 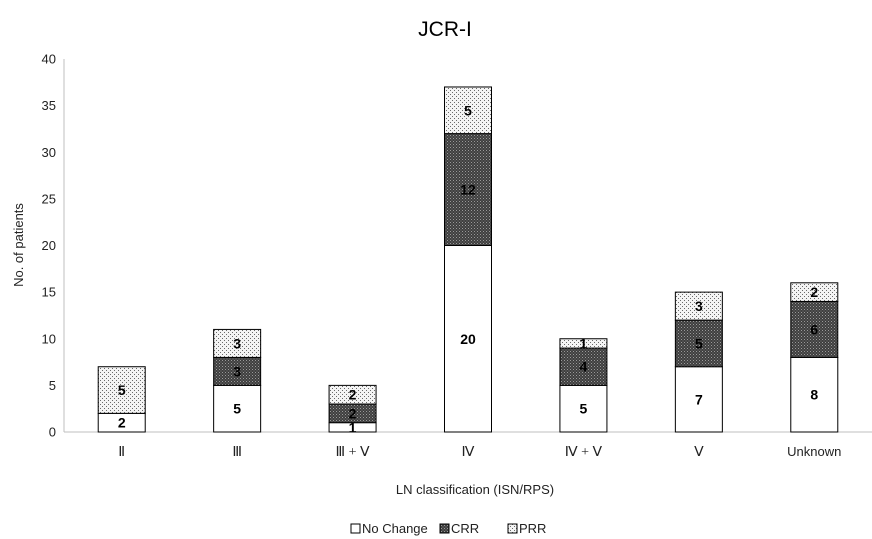 I want to click on y-tick-label: 15, so click(x=49, y=292).